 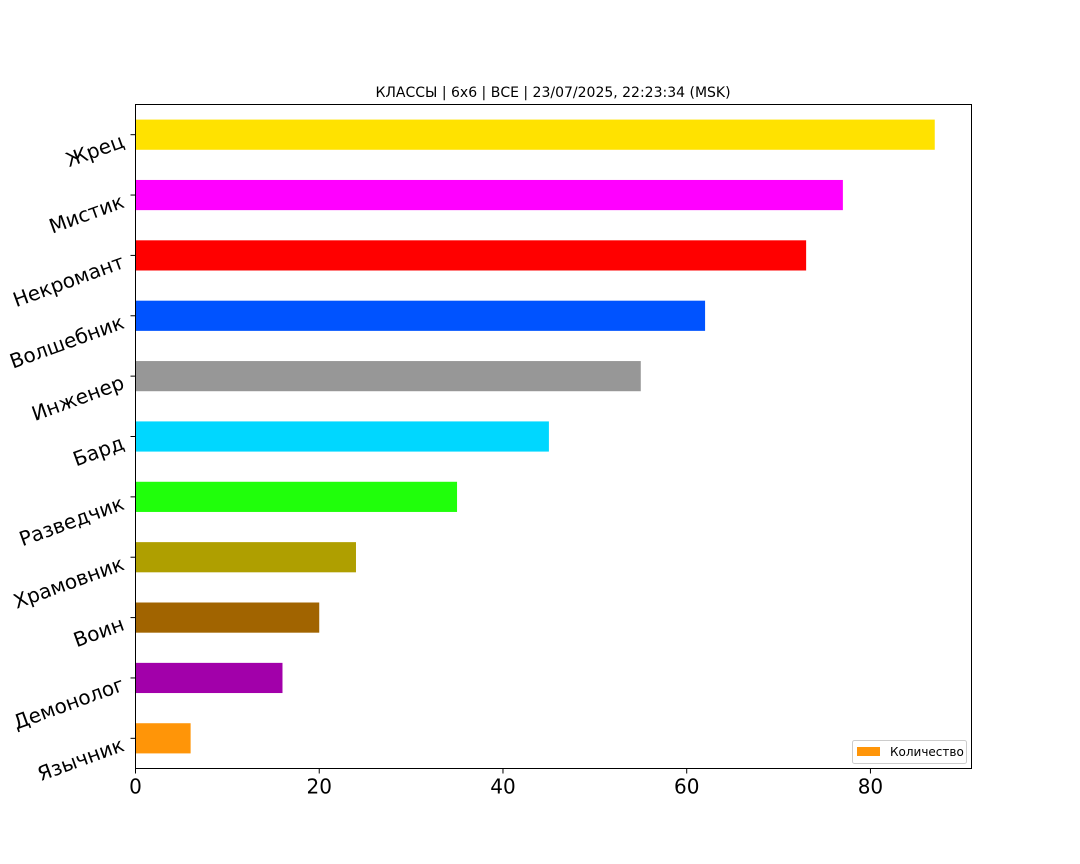 I want to click on y-tick-label: Разведчик, so click(x=71, y=521).